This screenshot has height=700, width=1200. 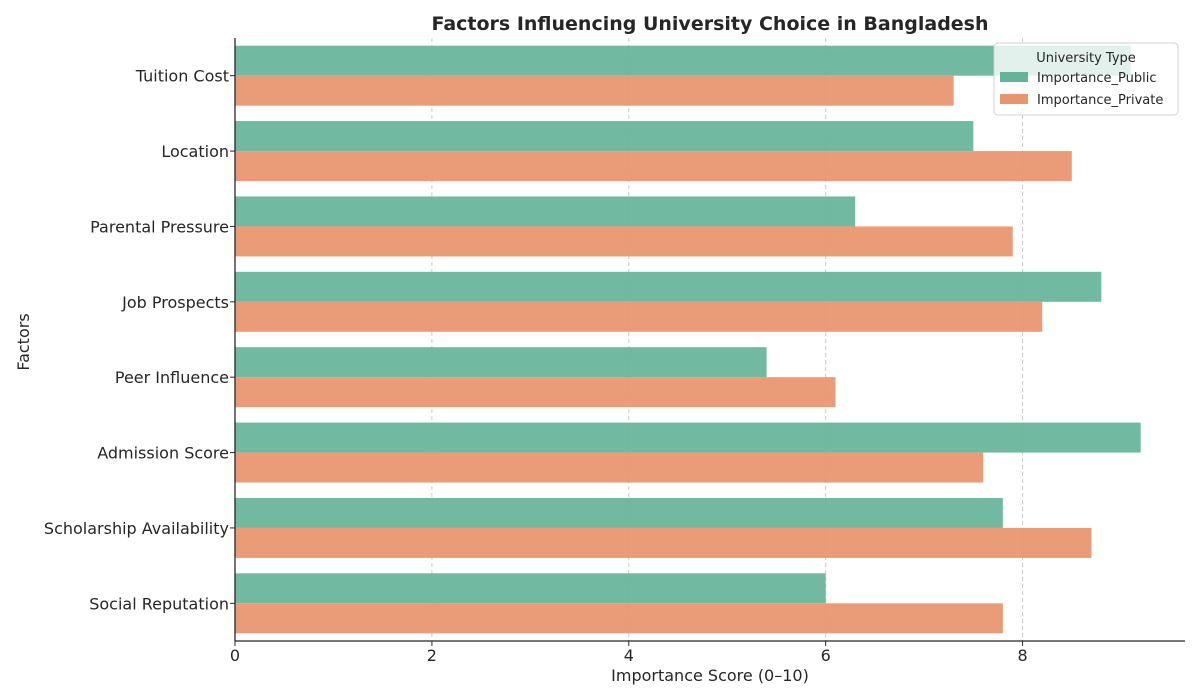 What do you see at coordinates (23, 341) in the screenshot?
I see `y-axis-label: Factors` at bounding box center [23, 341].